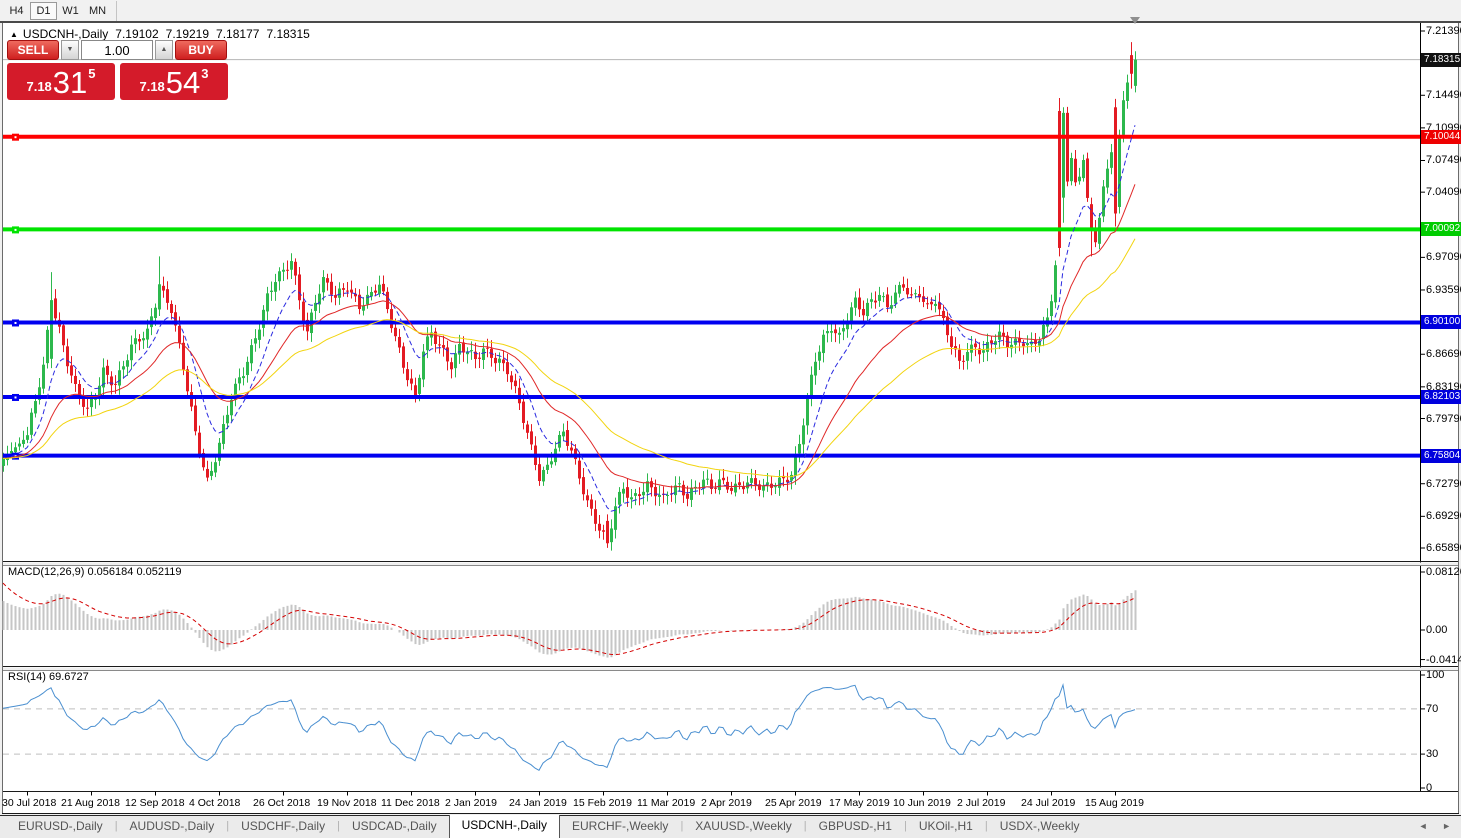 This screenshot has height=838, width=1461. I want to click on tab-scroll-left-icon: ◄, so click(1423, 826).